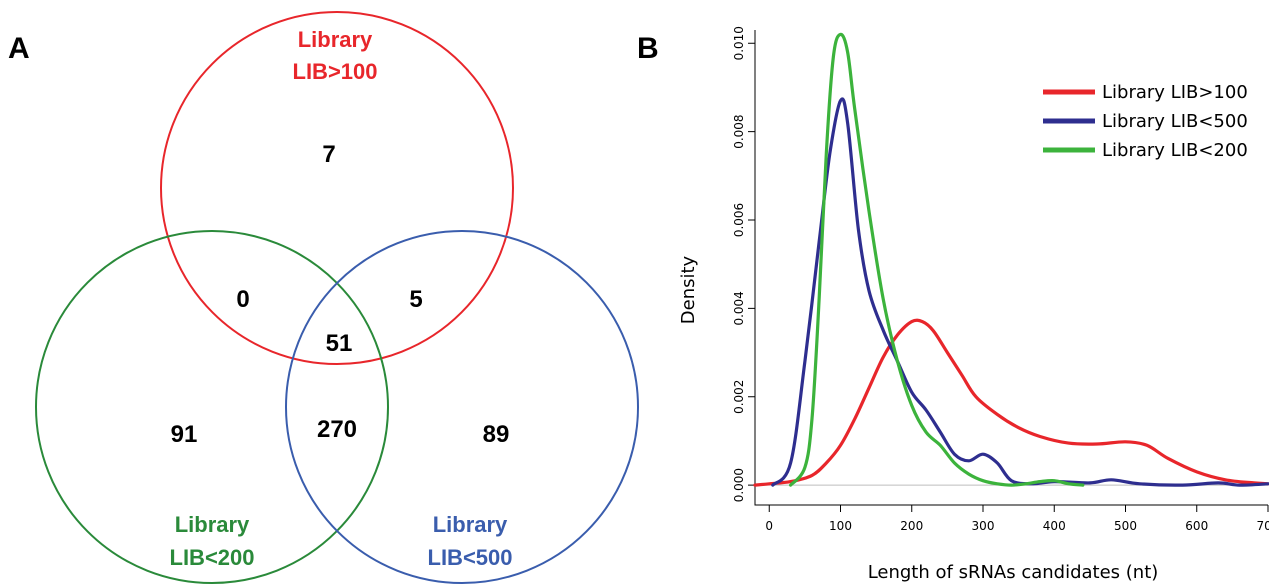 Image resolution: width=1269 pixels, height=585 pixels. I want to click on venn-count-lib200-lib500: 270, so click(337, 429).